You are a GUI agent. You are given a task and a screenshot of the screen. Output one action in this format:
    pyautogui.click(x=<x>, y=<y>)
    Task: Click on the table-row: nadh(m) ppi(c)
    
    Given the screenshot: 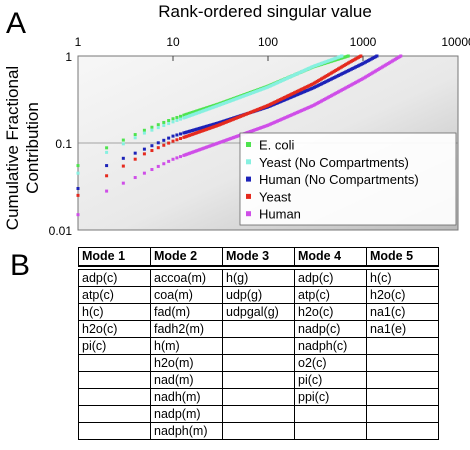 What is the action you would take?
    pyautogui.click(x=258, y=397)
    